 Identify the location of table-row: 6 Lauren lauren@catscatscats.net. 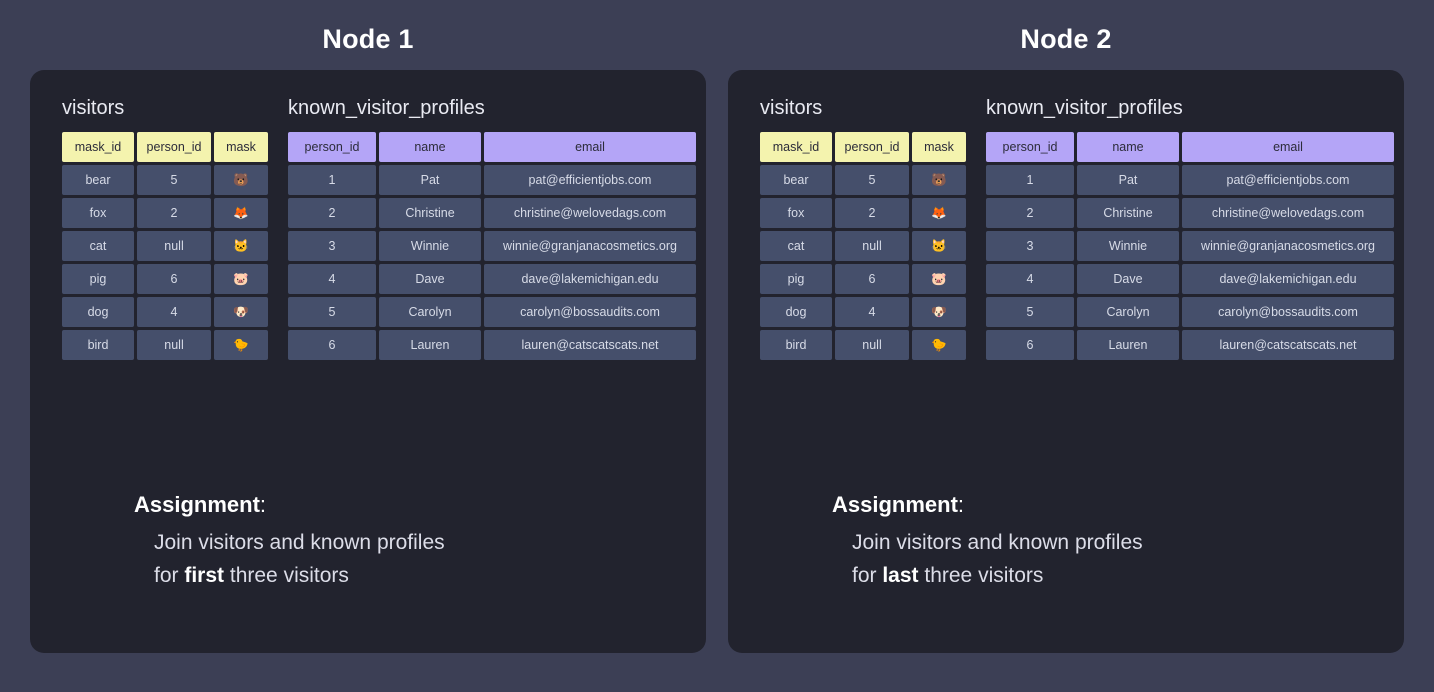
(492, 345).